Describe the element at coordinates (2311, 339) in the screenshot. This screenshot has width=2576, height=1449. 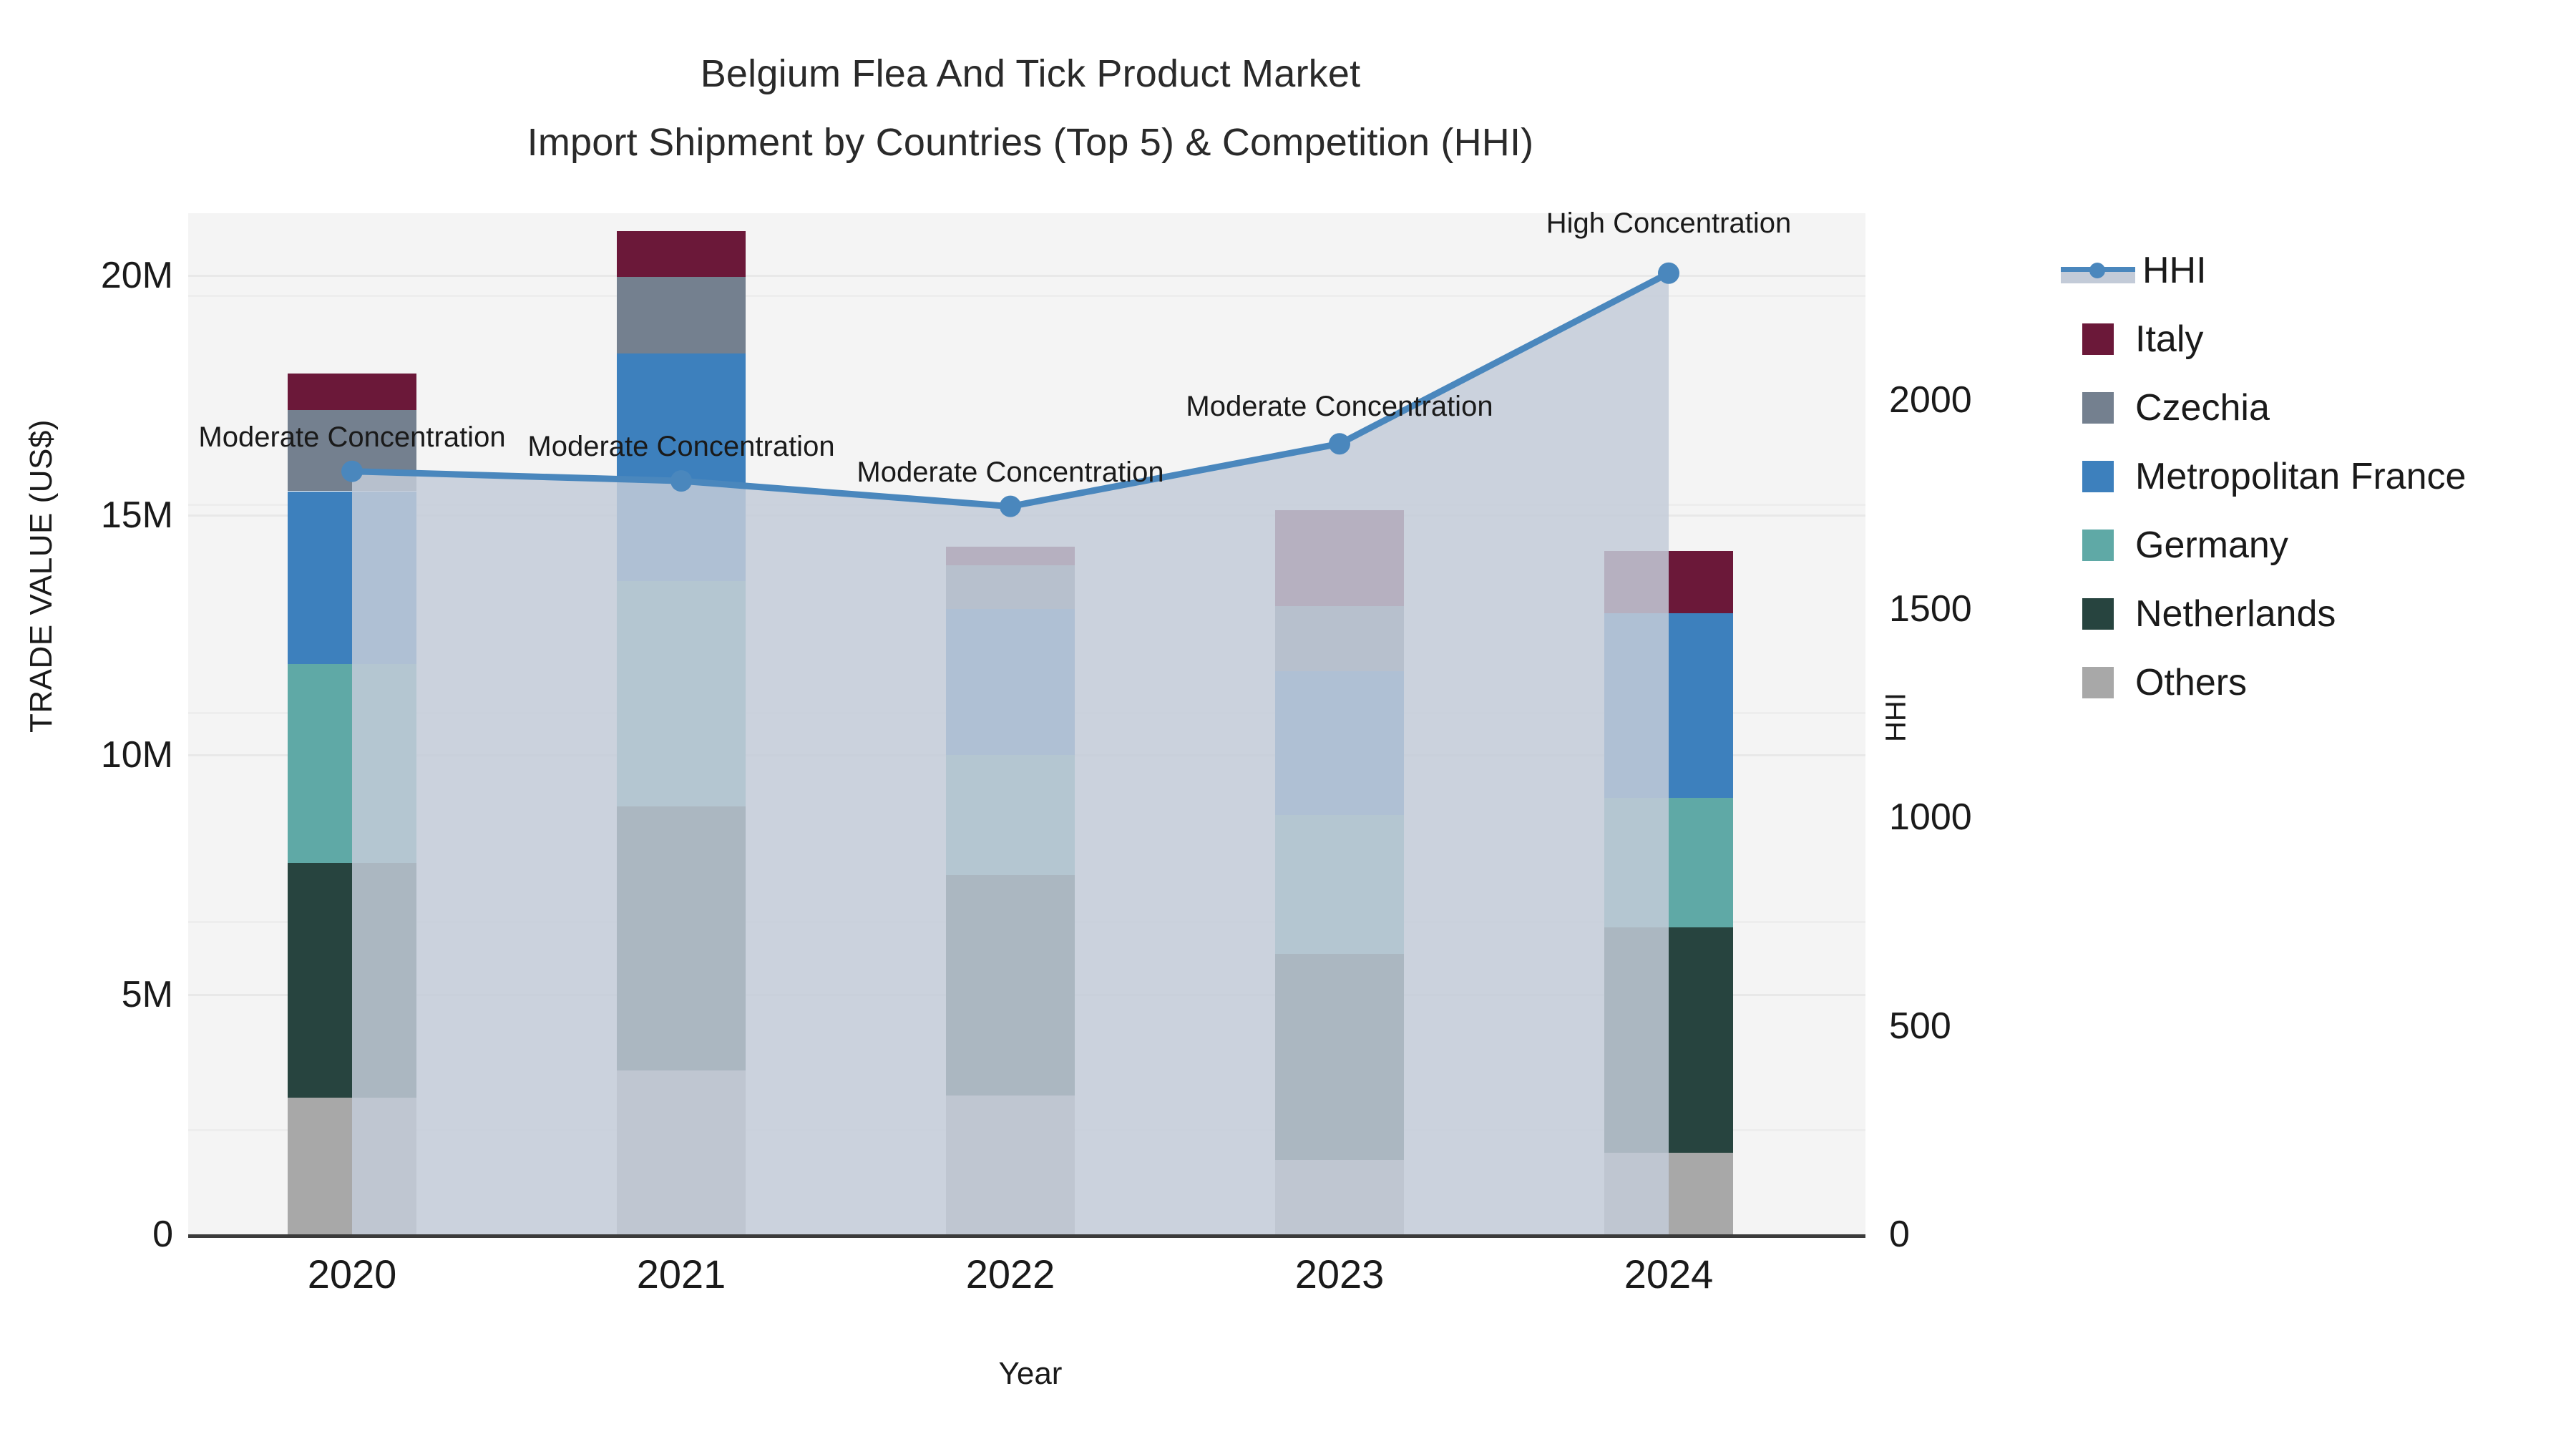
I see `legend-item-italy: Italy` at that location.